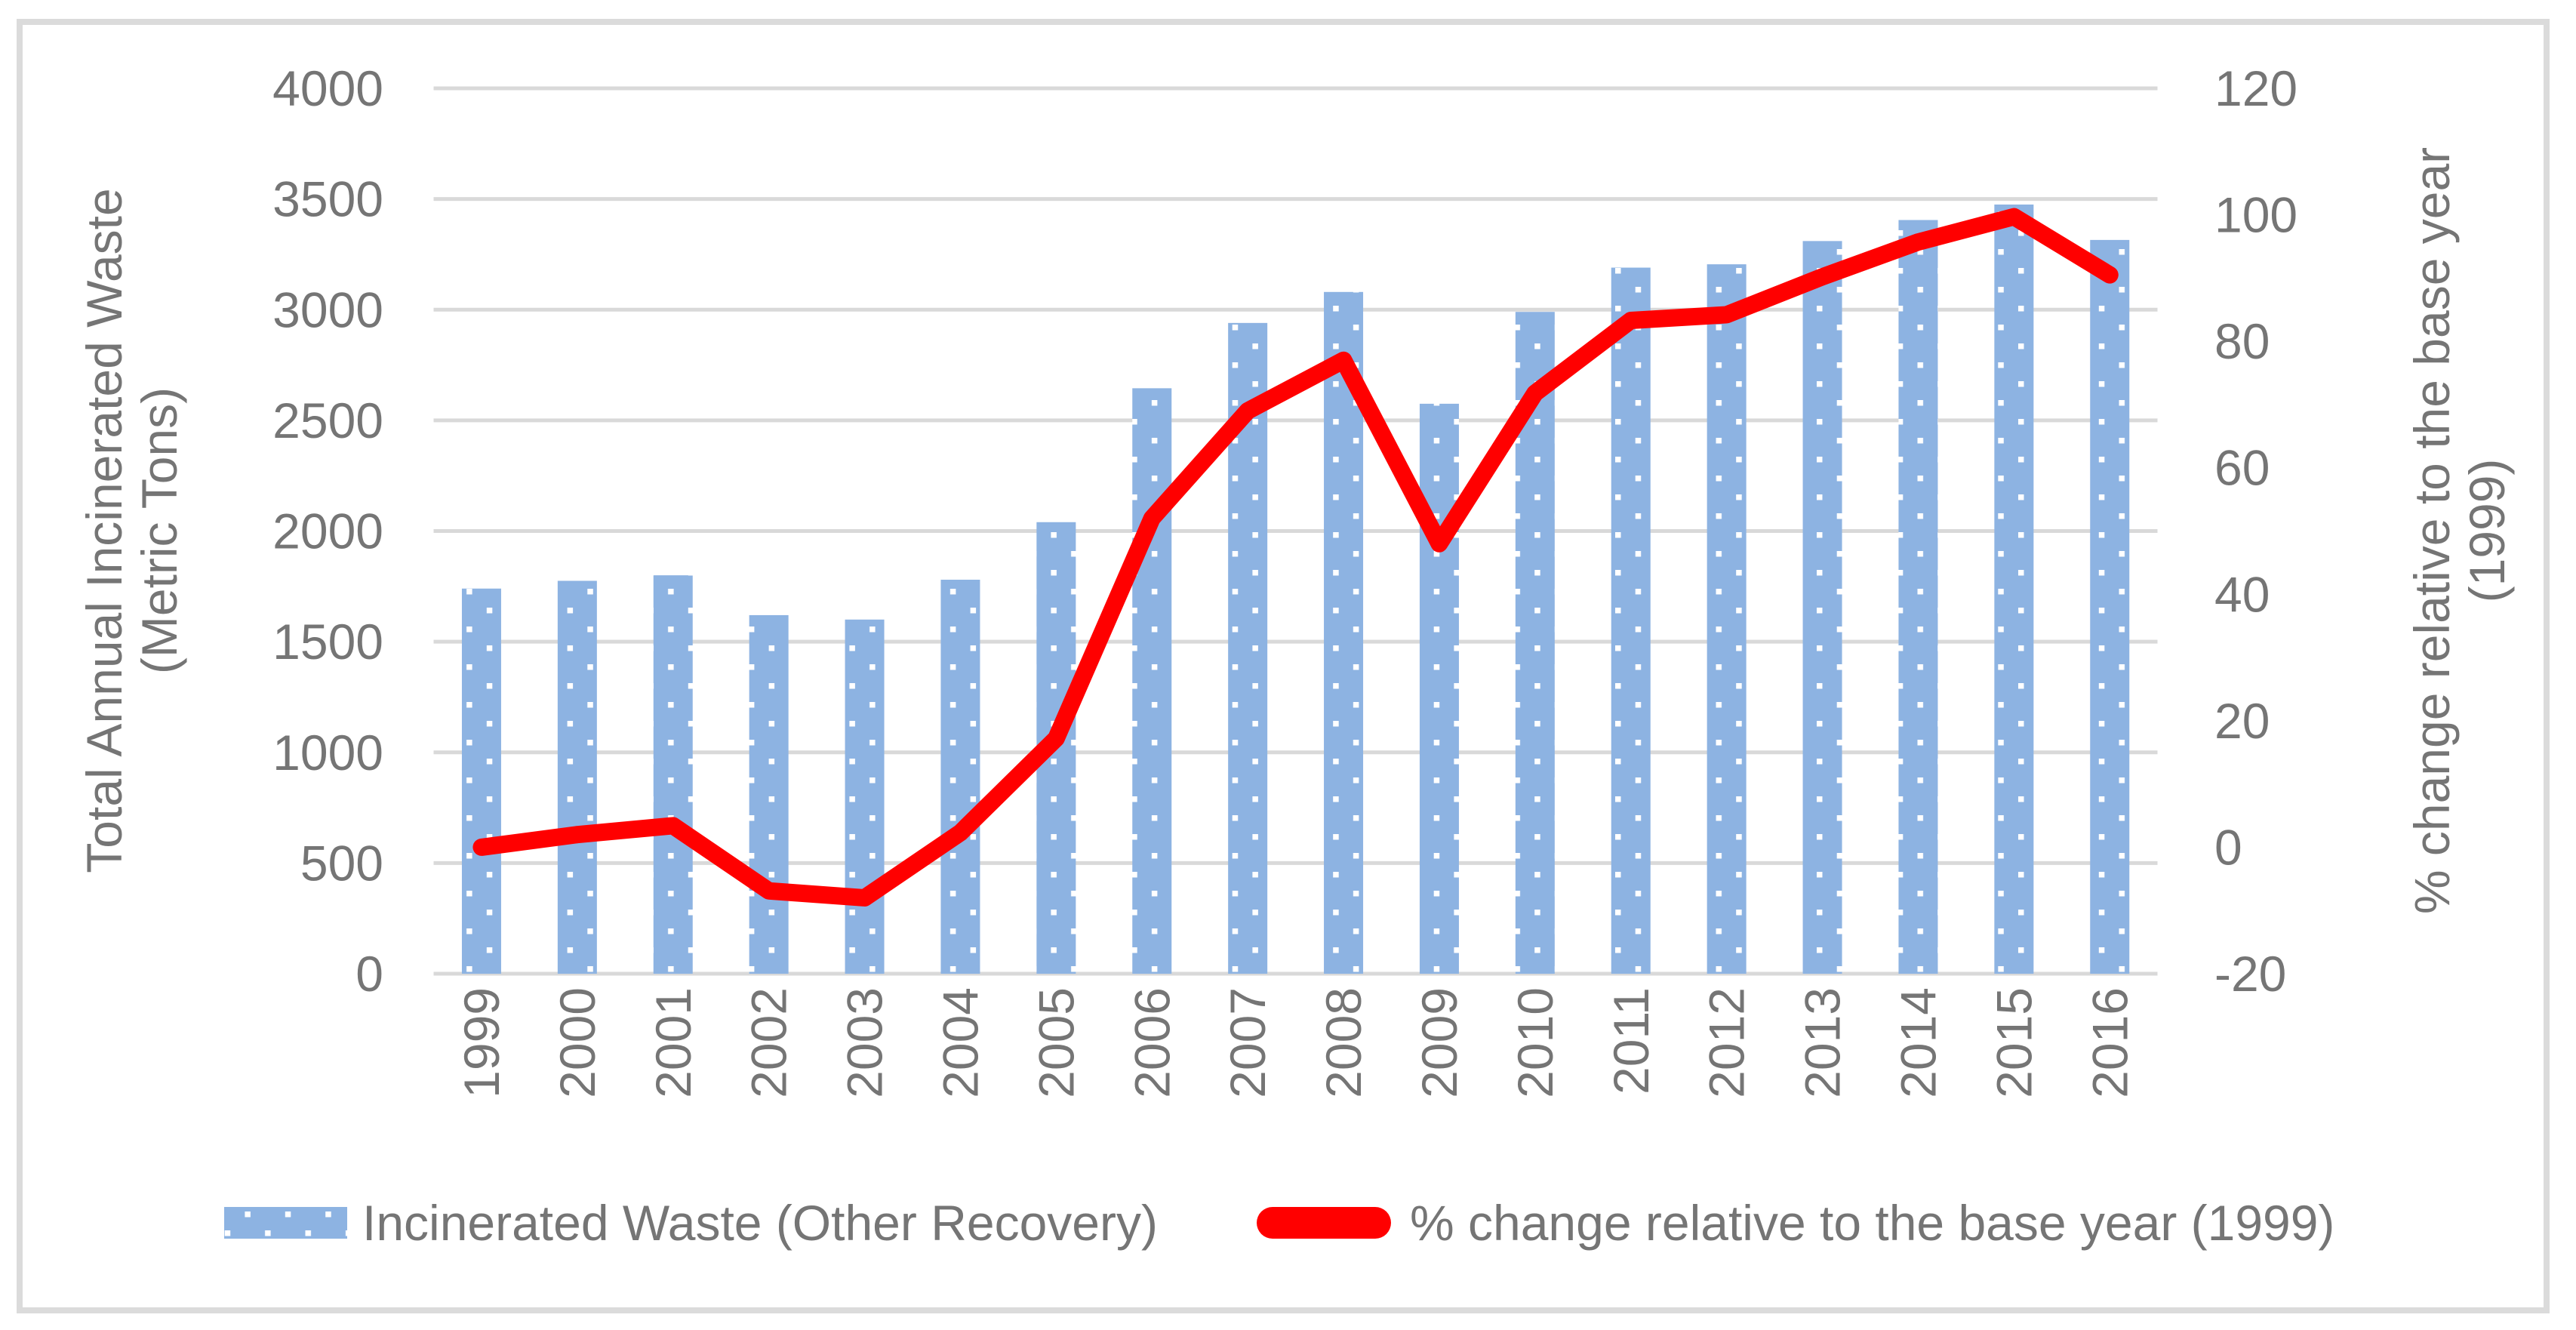  What do you see at coordinates (1343, 1042) in the screenshot?
I see `x-axis-label: 2008` at bounding box center [1343, 1042].